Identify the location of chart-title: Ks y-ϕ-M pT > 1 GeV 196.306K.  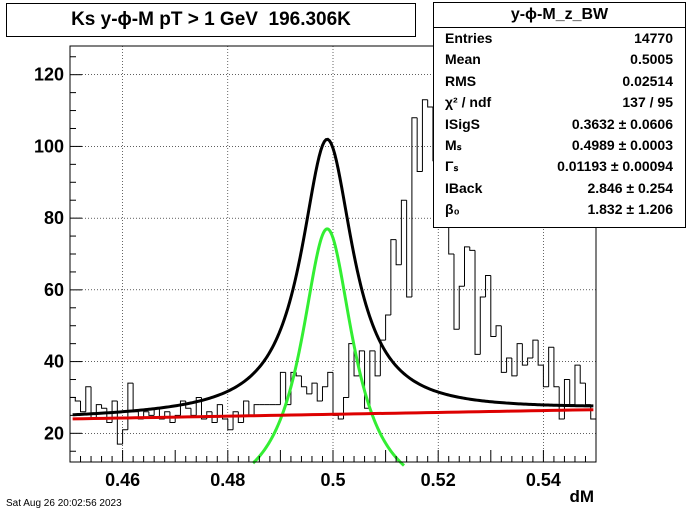
(211, 19).